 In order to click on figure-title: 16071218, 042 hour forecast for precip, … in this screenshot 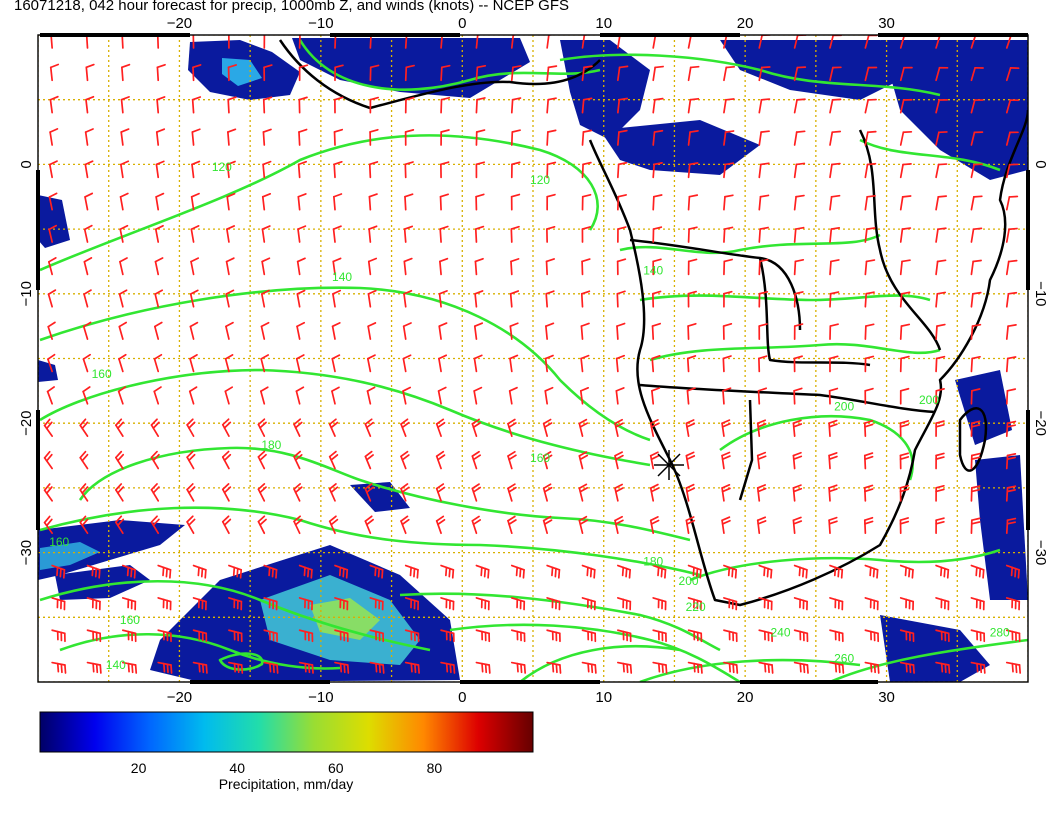, I will do `click(291, 7)`.